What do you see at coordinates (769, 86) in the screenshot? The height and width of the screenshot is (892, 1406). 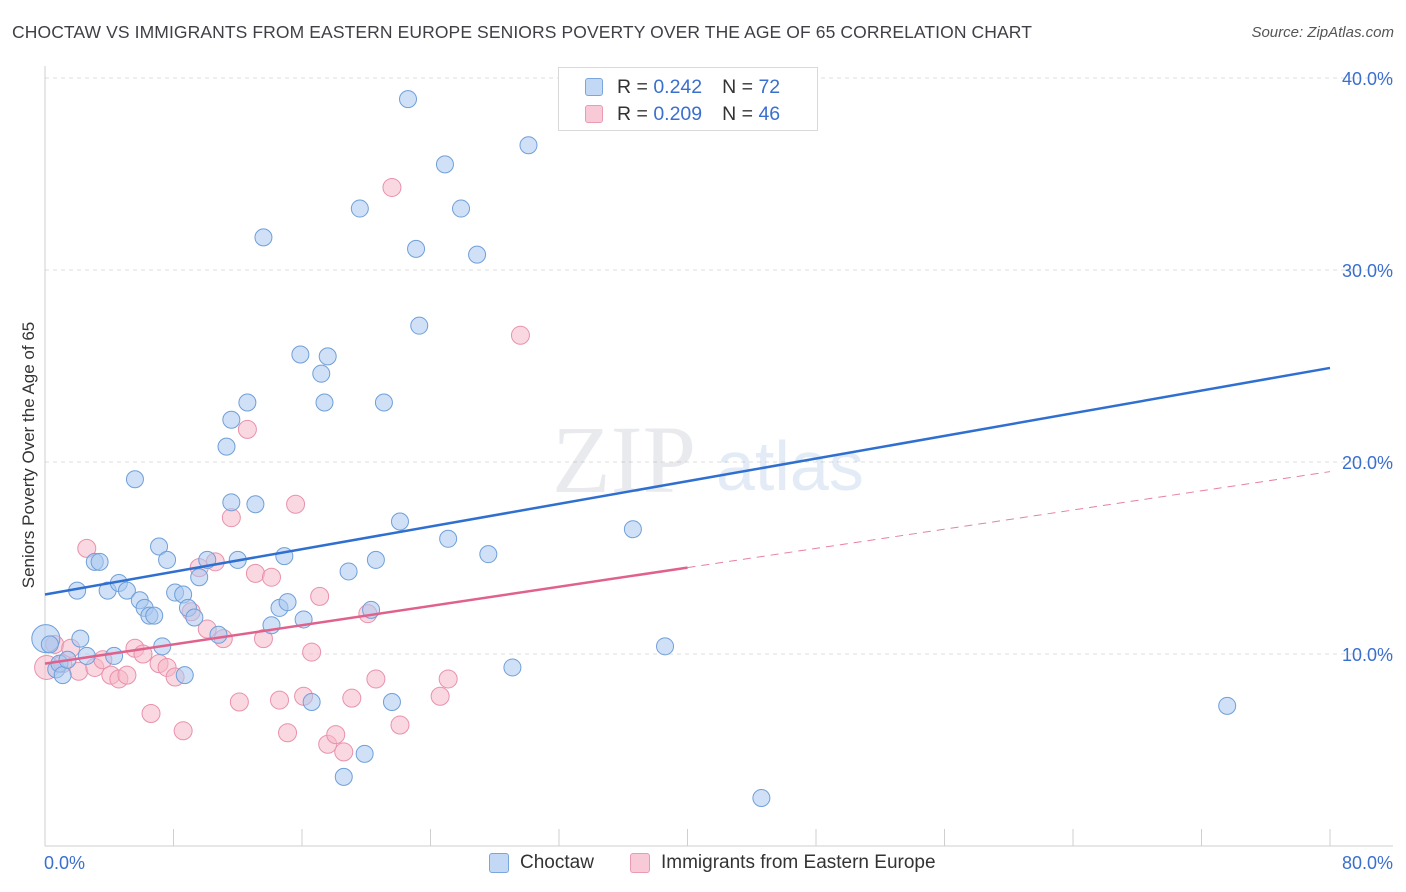 I see `legend-n-value: 72` at bounding box center [769, 86].